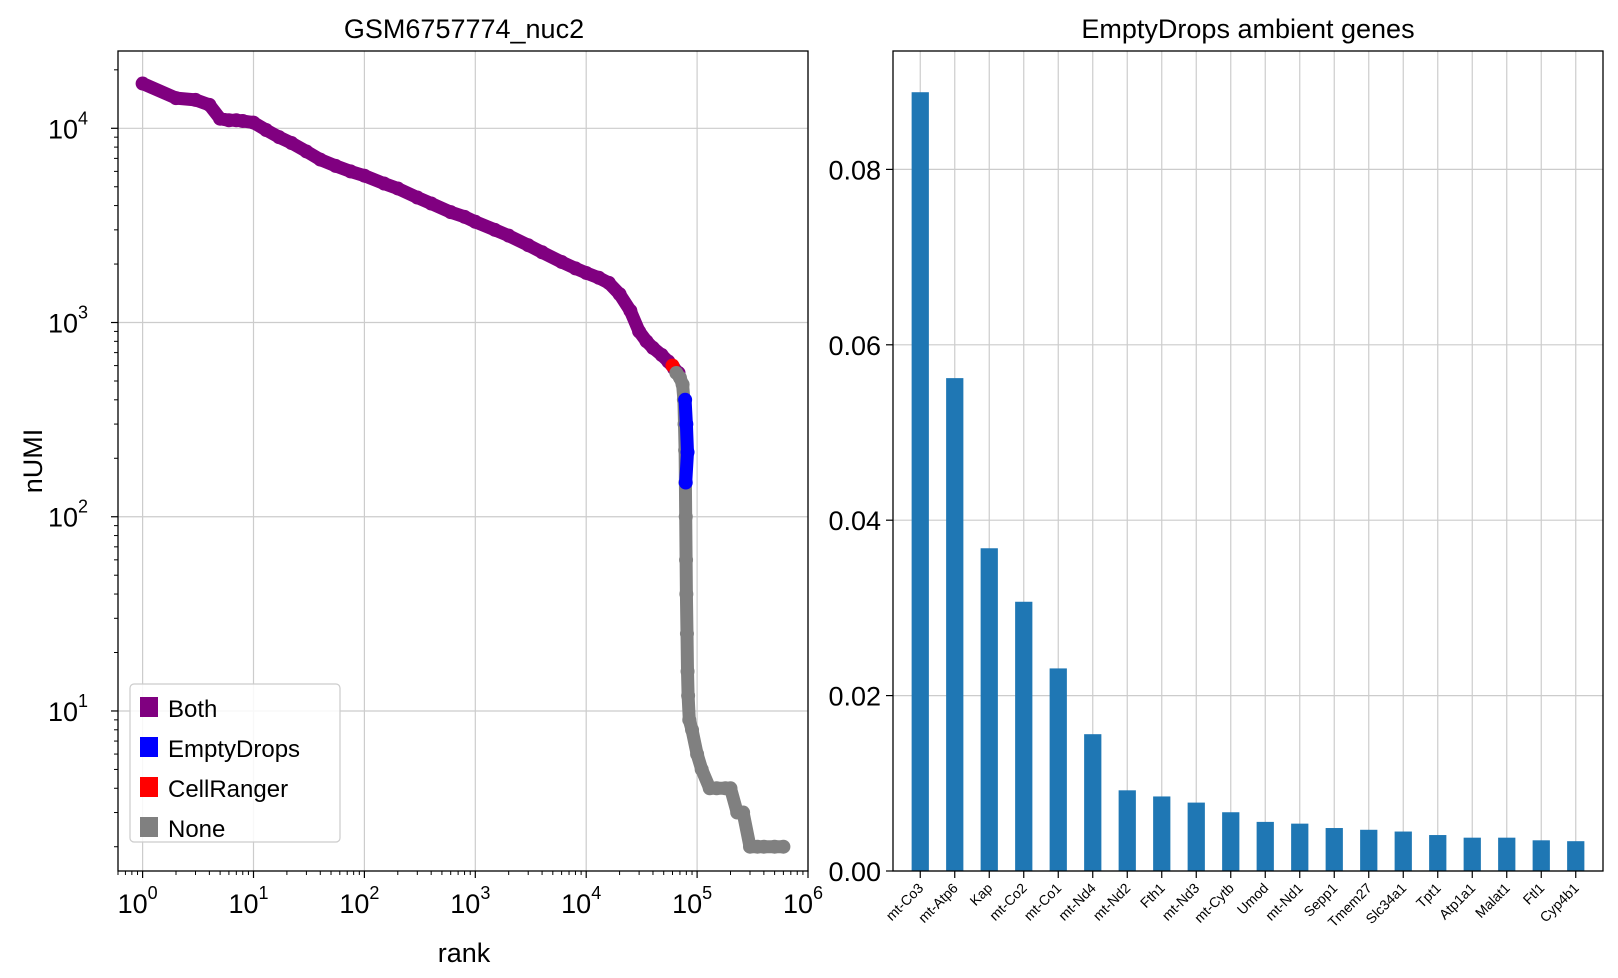  I want to click on x-category-label: mt-Nd1, so click(1284, 902).